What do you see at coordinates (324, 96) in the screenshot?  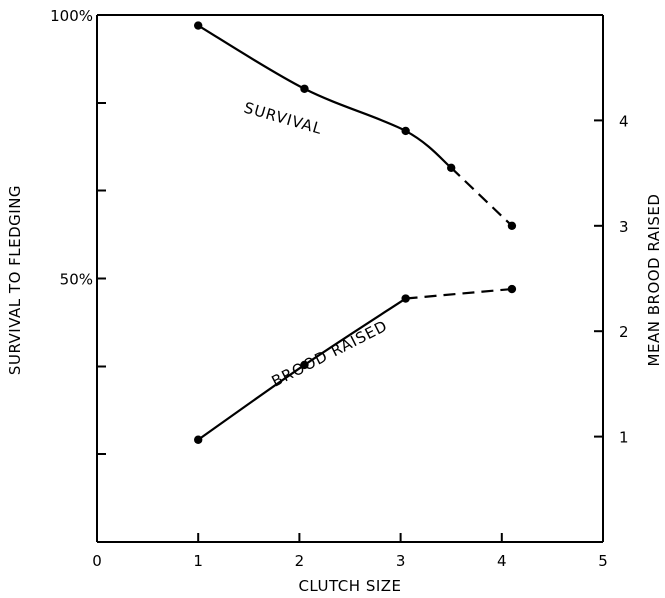 I see `series-0-solid-line` at bounding box center [324, 96].